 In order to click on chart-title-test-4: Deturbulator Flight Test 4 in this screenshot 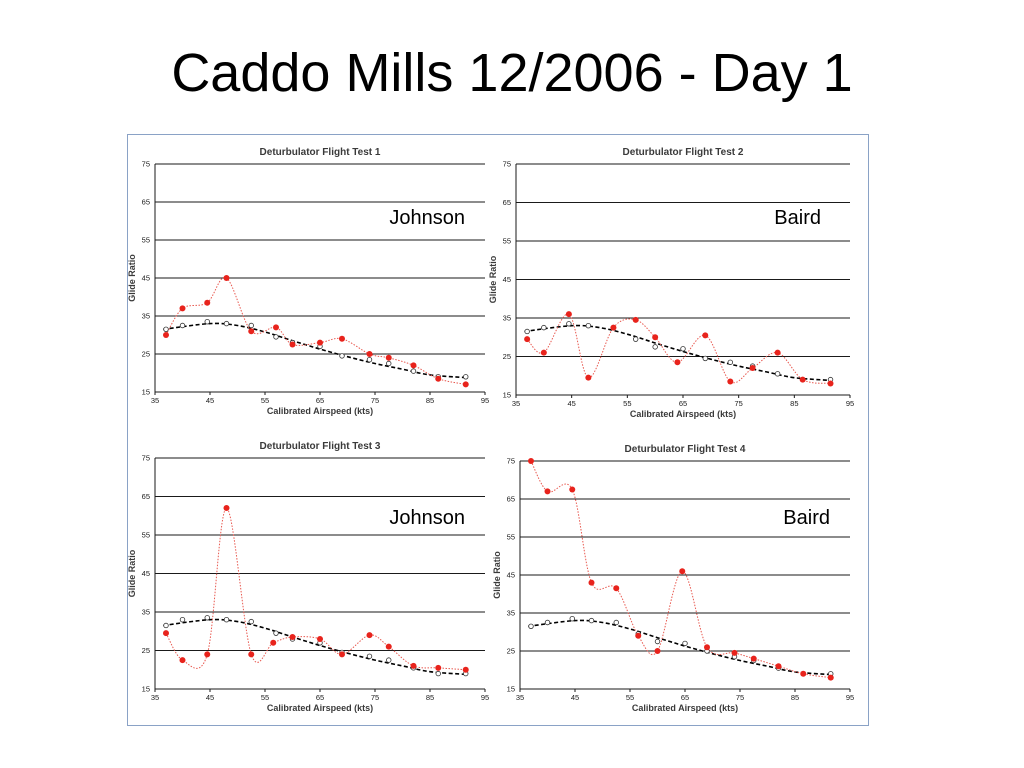, I will do `click(685, 449)`.